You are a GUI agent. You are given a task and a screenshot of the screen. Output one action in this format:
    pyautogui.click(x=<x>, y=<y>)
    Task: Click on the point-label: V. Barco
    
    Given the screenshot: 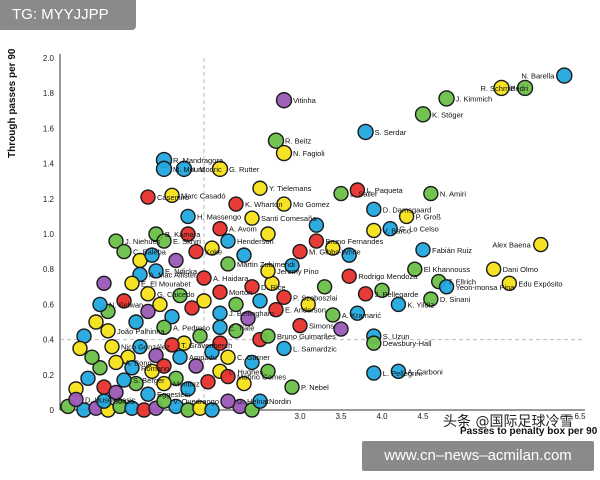 What is the action you would take?
    pyautogui.click(x=397, y=230)
    